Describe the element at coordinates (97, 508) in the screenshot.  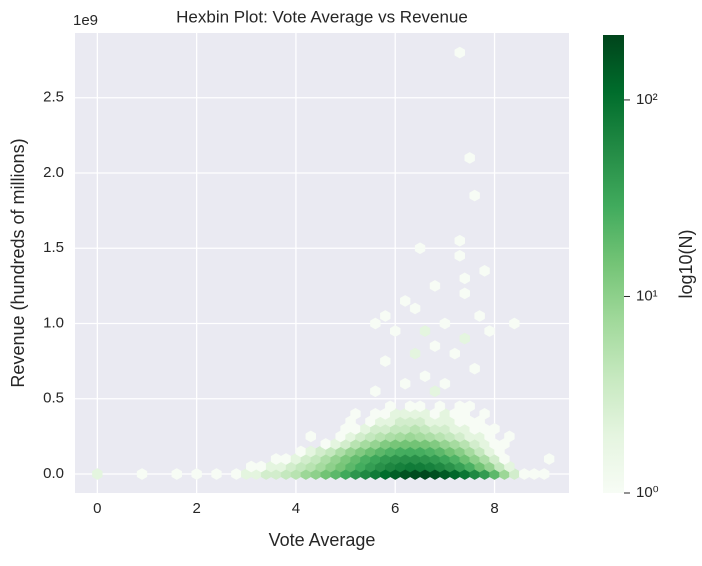
I see `x-tick-label: 0` at that location.